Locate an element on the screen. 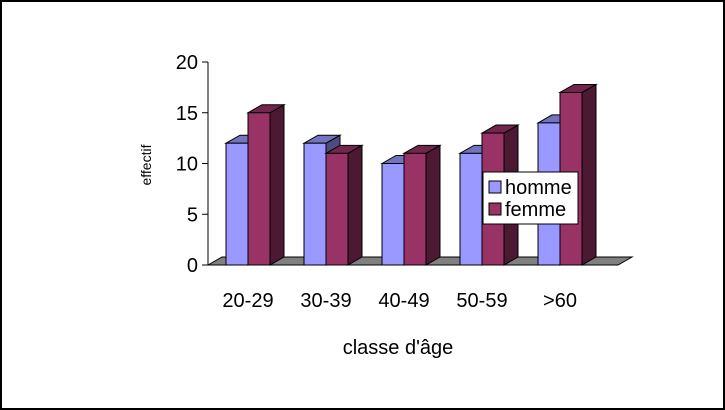 The height and width of the screenshot is (410, 725). legend-swatch-femme is located at coordinates (495, 209).